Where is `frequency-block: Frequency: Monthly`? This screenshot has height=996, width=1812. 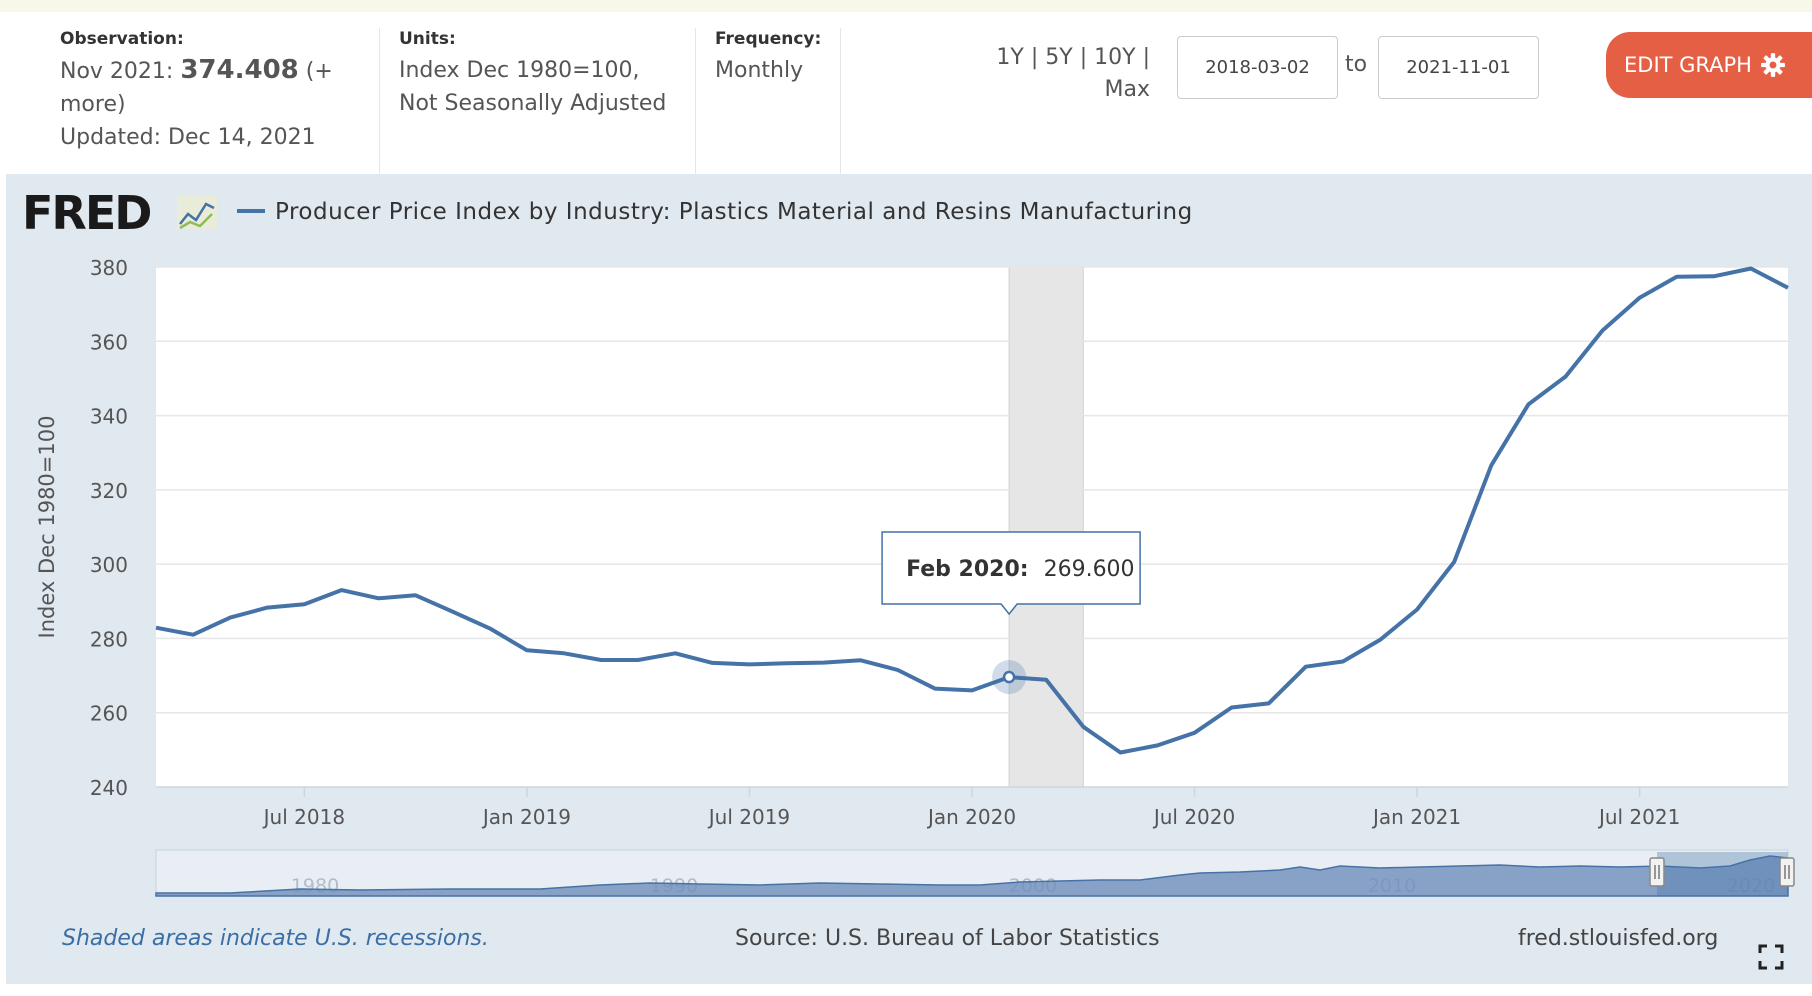
frequency-block: Frequency: Monthly is located at coordinates (780, 57).